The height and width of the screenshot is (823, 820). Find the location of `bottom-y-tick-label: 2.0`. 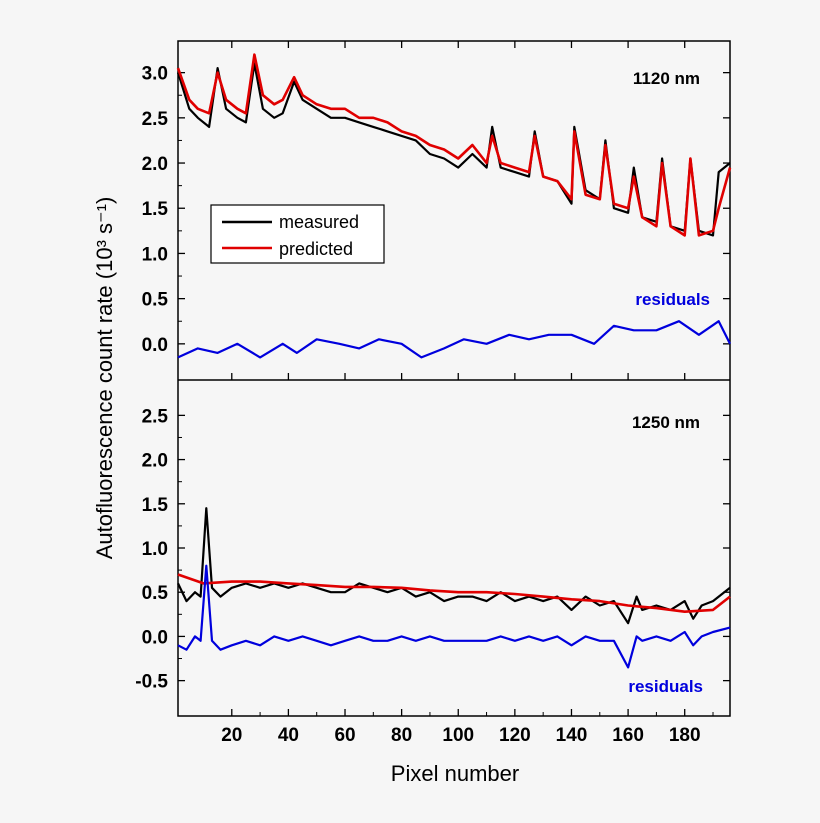

bottom-y-tick-label: 2.0 is located at coordinates (155, 461).